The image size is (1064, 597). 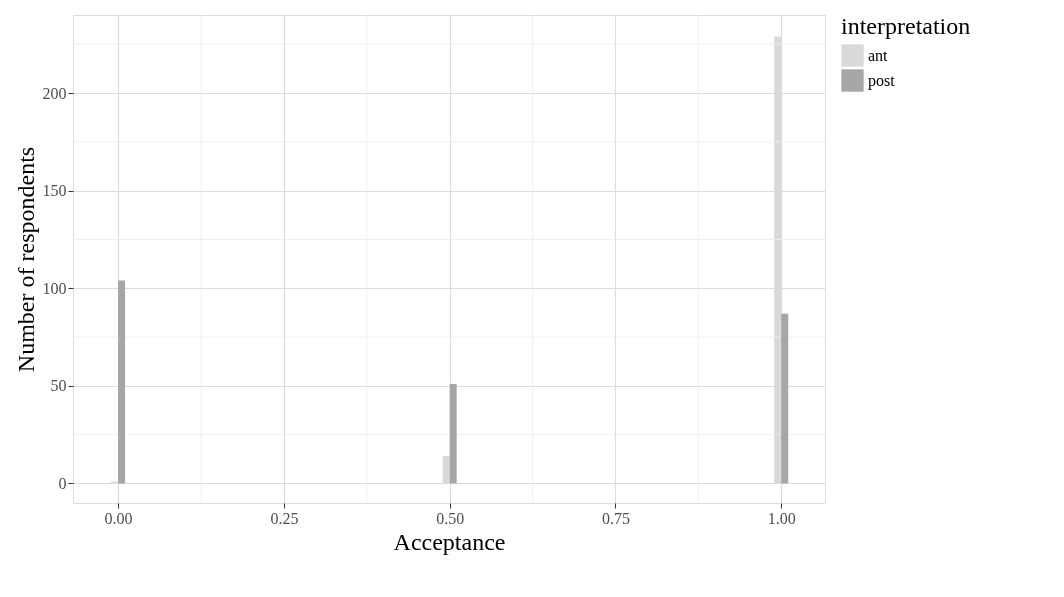 I want to click on y-axis-title: Number of respondents, so click(x=25, y=259).